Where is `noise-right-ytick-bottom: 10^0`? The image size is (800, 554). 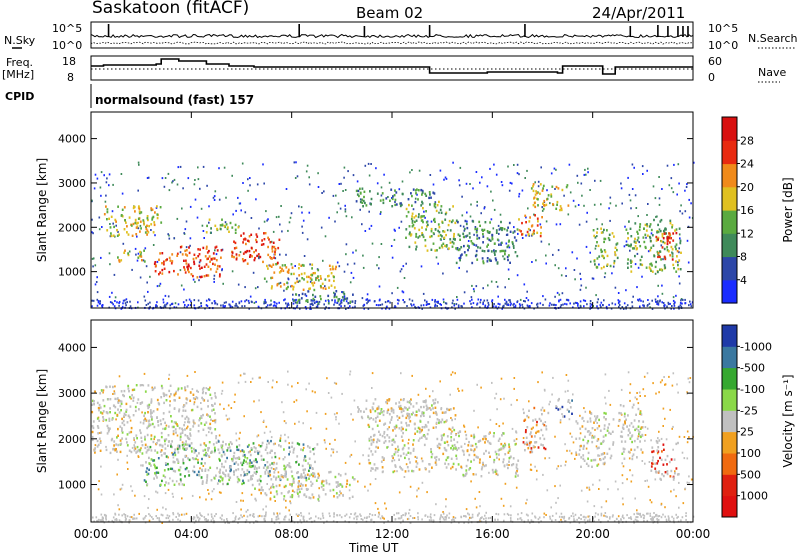
noise-right-ytick-bottom: 10^0 is located at coordinates (723, 45).